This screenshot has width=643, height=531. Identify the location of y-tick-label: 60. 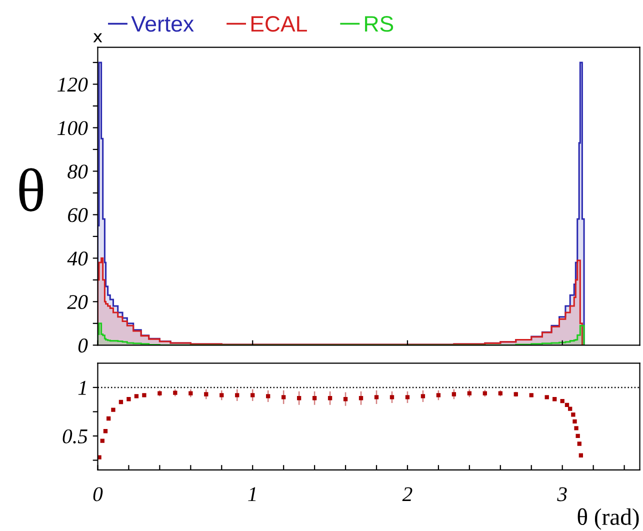
(78, 215).